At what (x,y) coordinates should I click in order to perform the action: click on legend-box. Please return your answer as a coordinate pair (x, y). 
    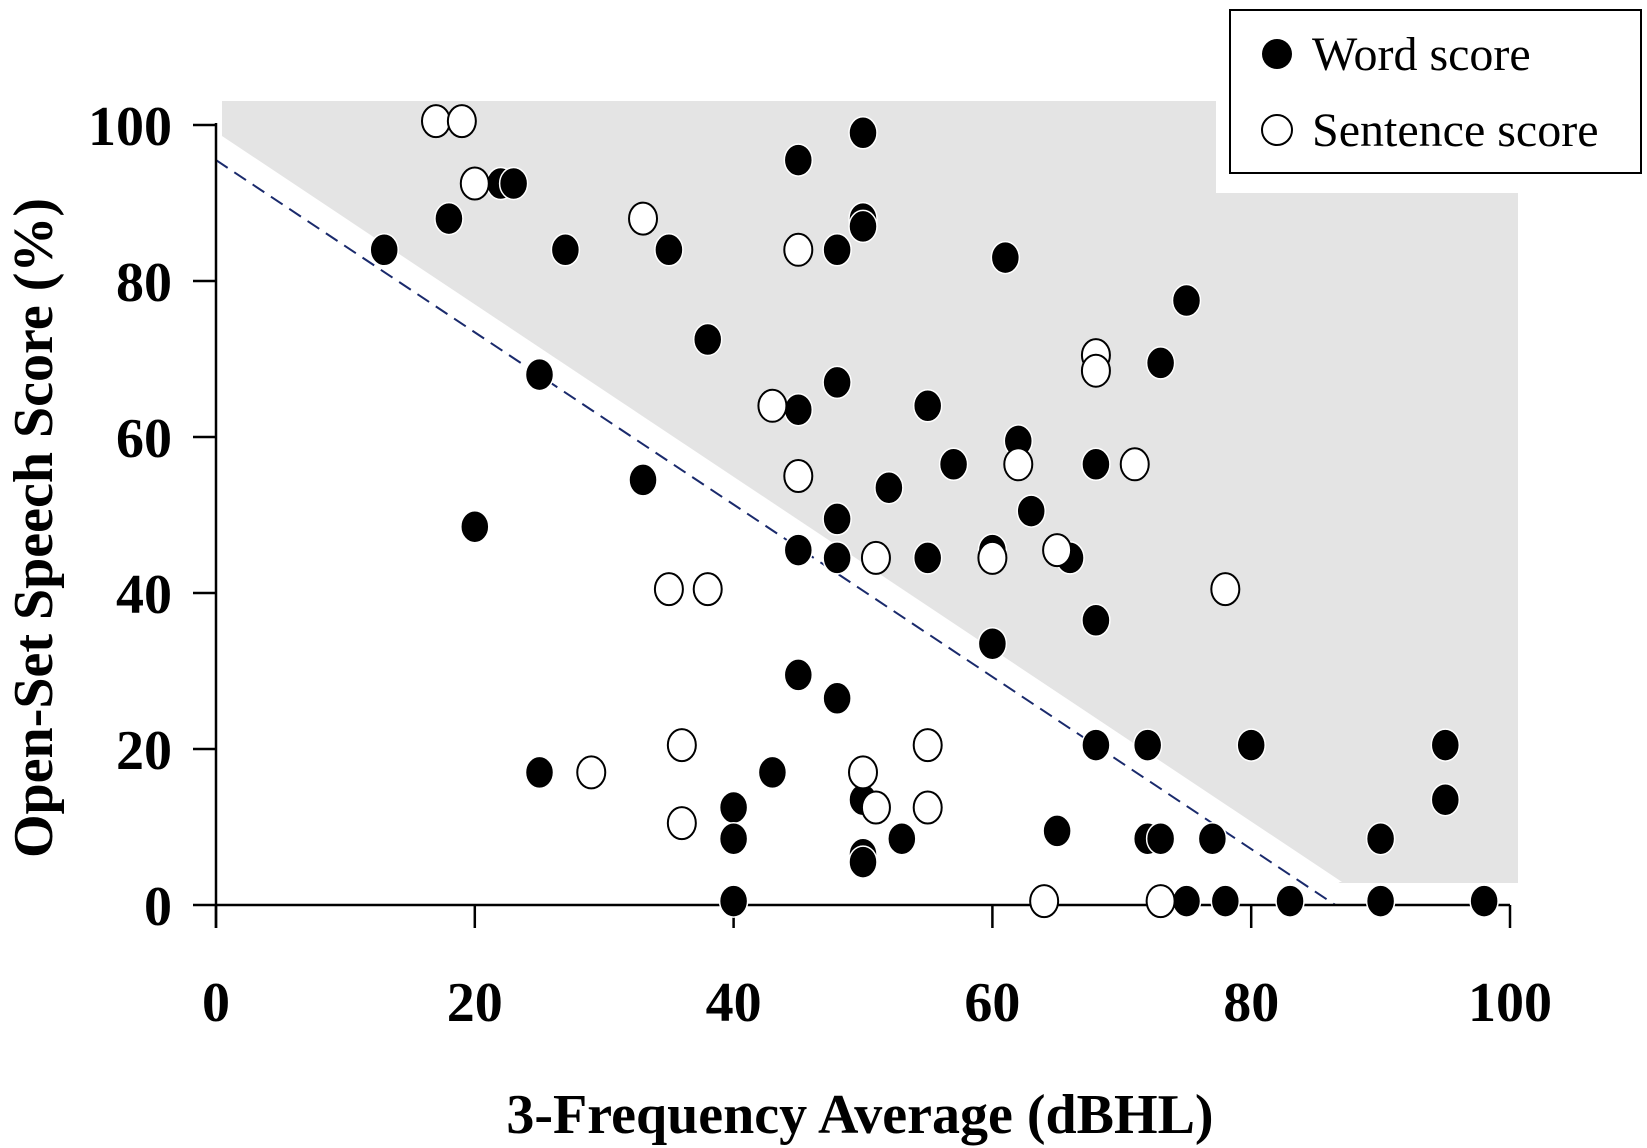
    Looking at the image, I should click on (1435, 91).